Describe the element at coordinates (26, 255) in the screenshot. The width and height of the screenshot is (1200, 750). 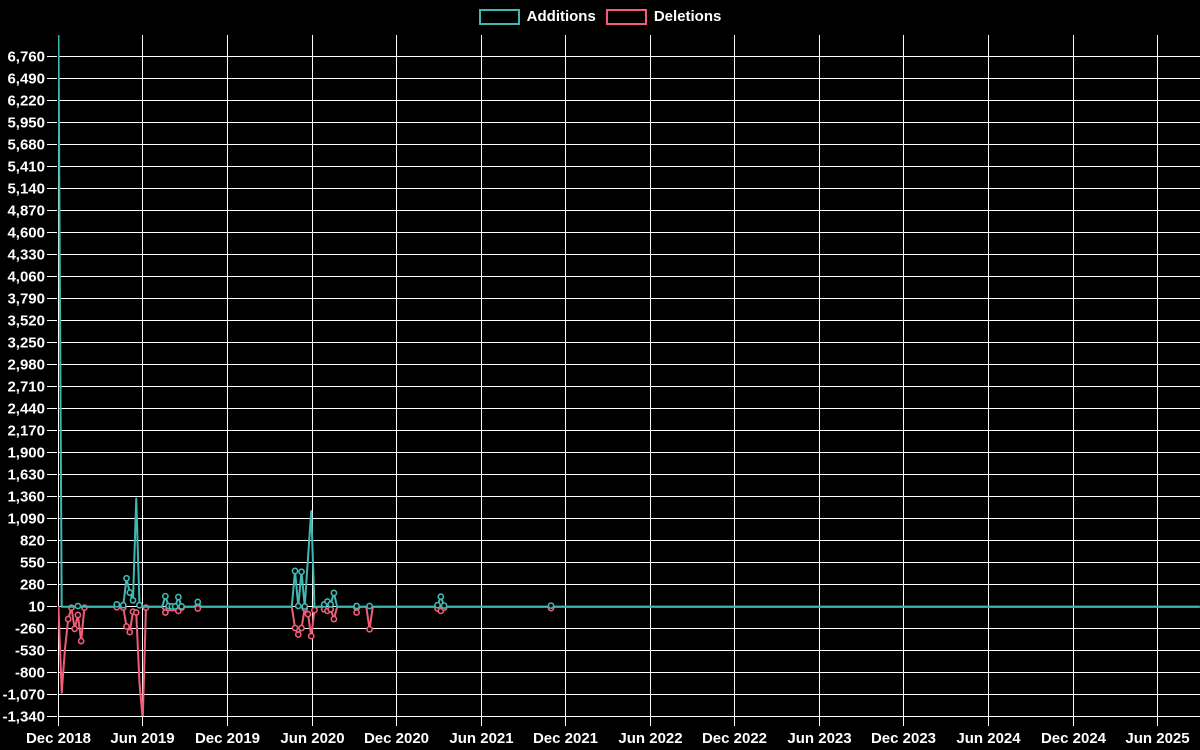
I see `y-tick-label: 4,330` at that location.